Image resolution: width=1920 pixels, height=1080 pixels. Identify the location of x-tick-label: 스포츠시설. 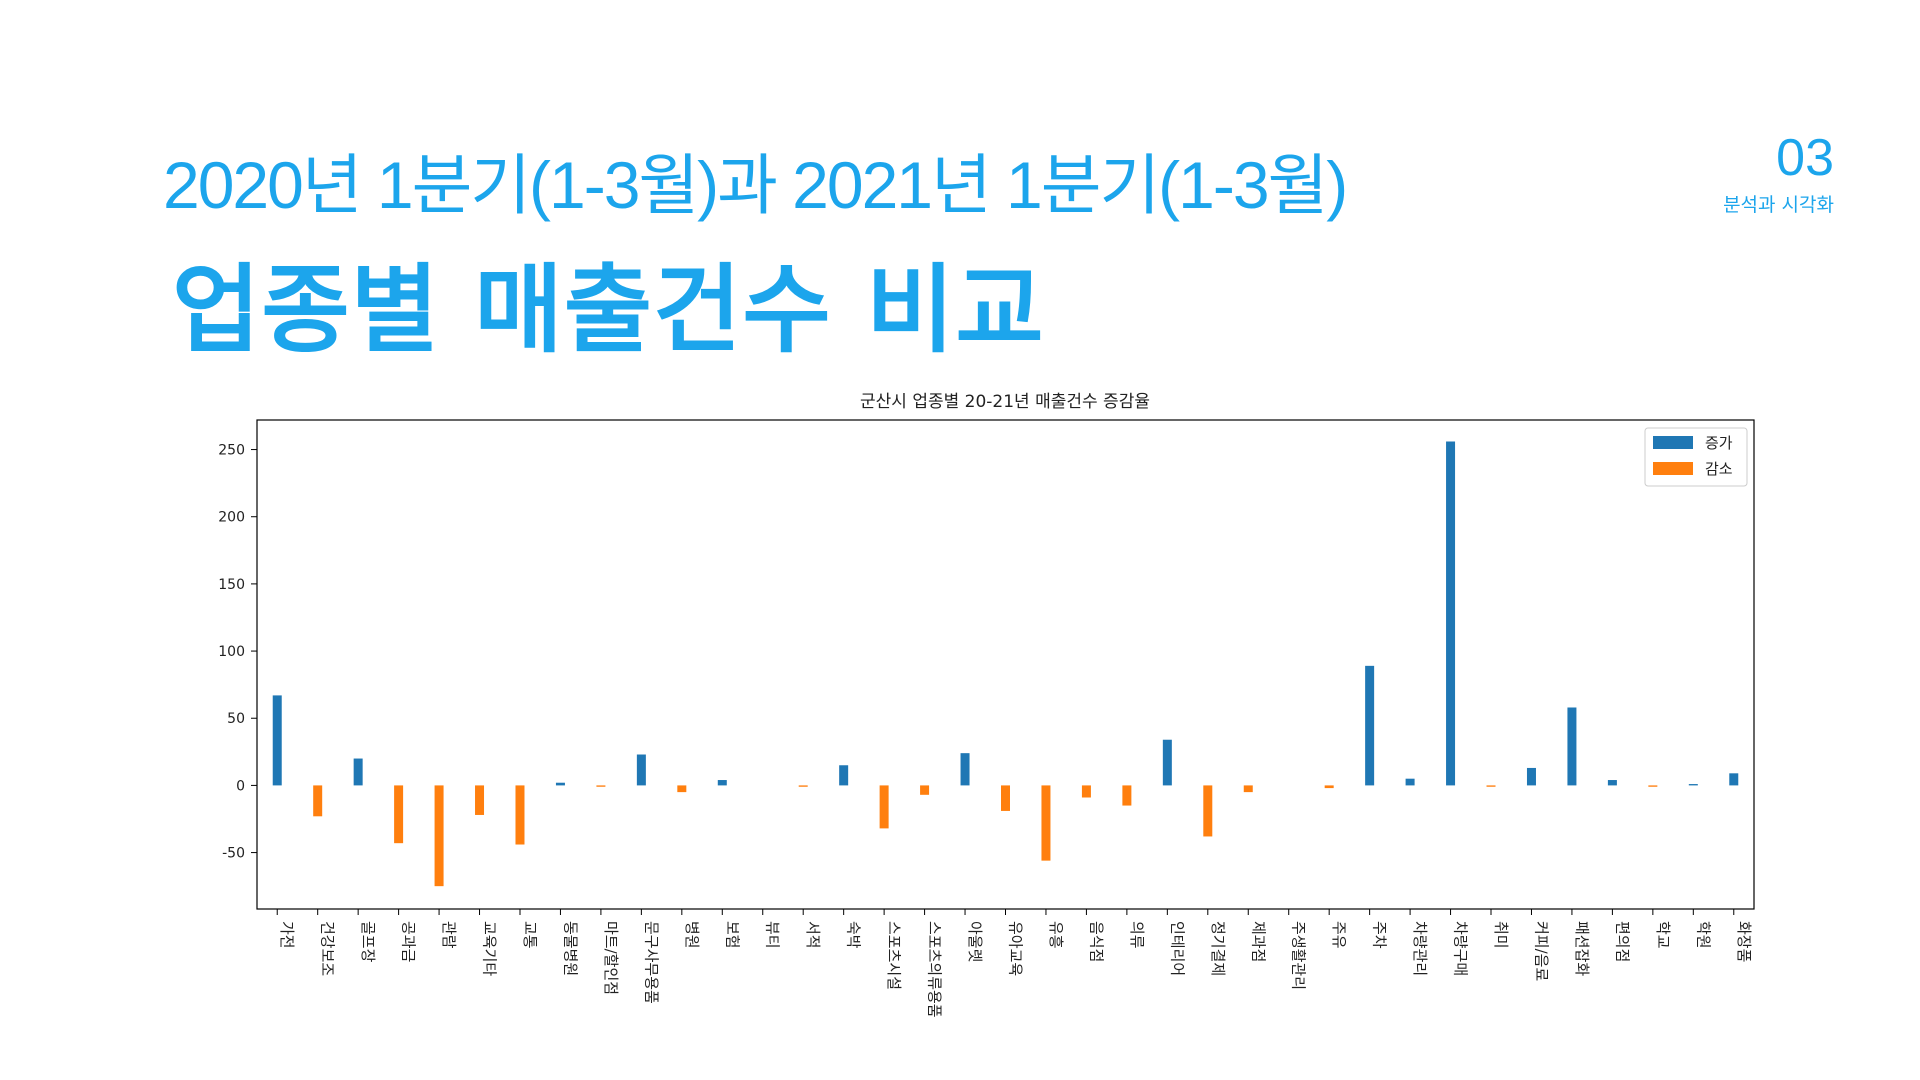
(894, 955).